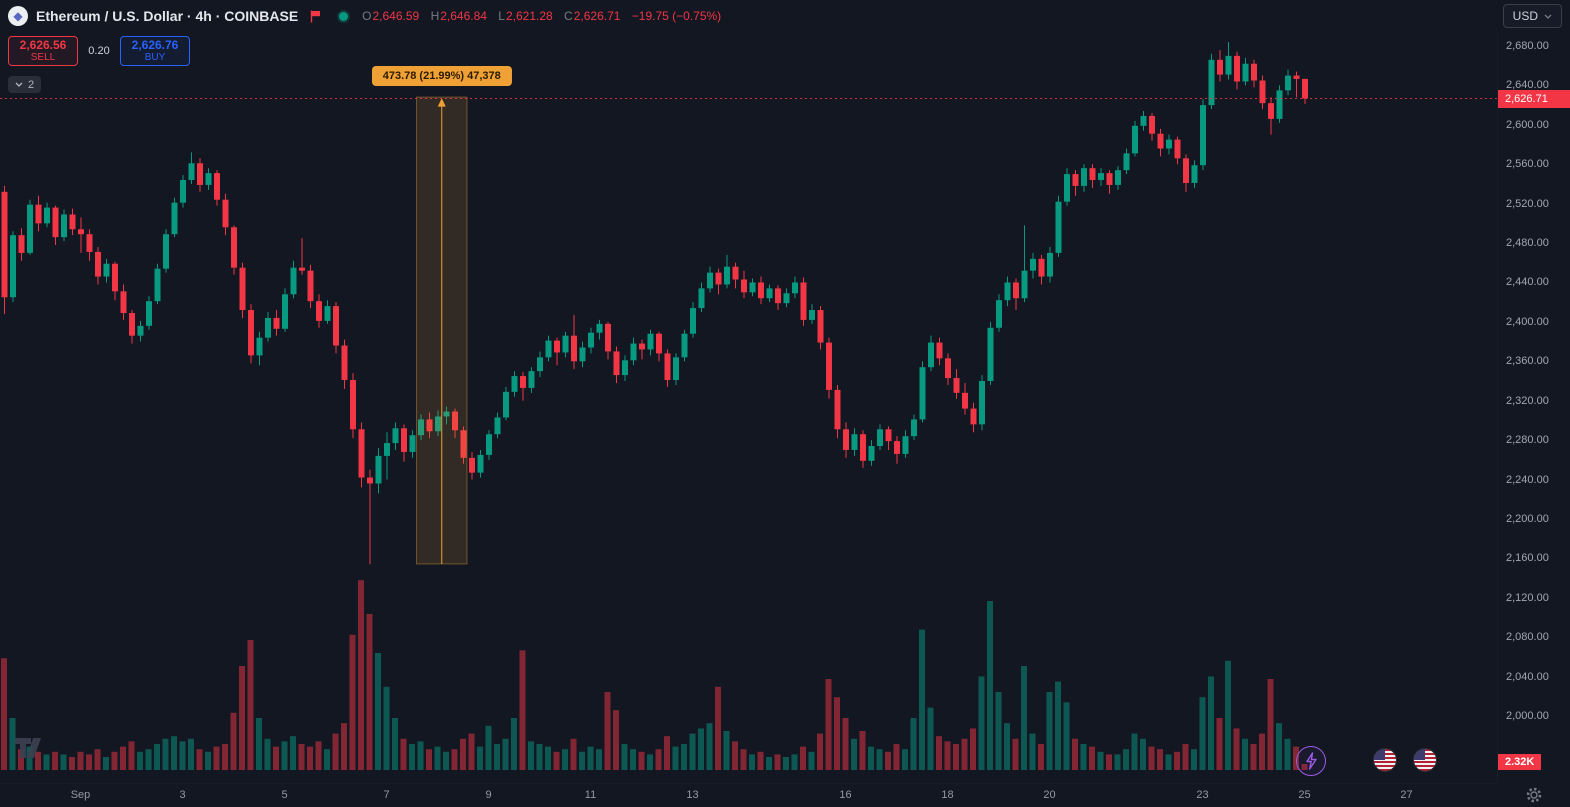 The height and width of the screenshot is (807, 1570). Describe the element at coordinates (1520, 762) in the screenshot. I see `volume-value-tag: 2.32K` at that location.